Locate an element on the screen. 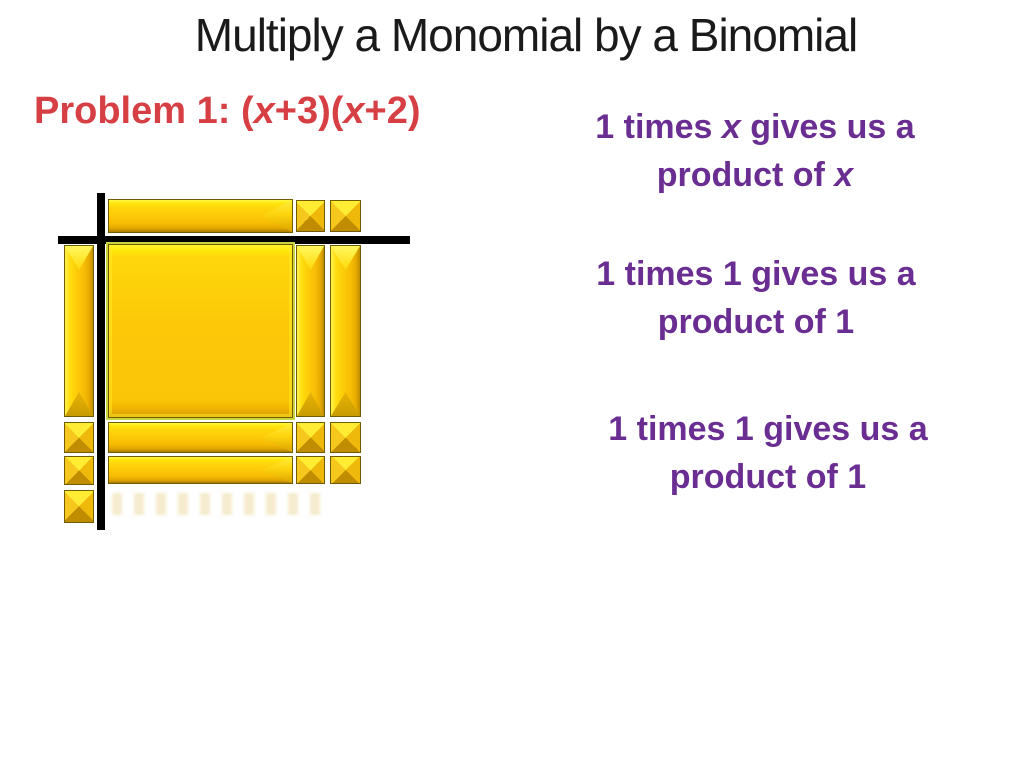  problem-text-prefix: Problem 1: ( is located at coordinates (144, 111).